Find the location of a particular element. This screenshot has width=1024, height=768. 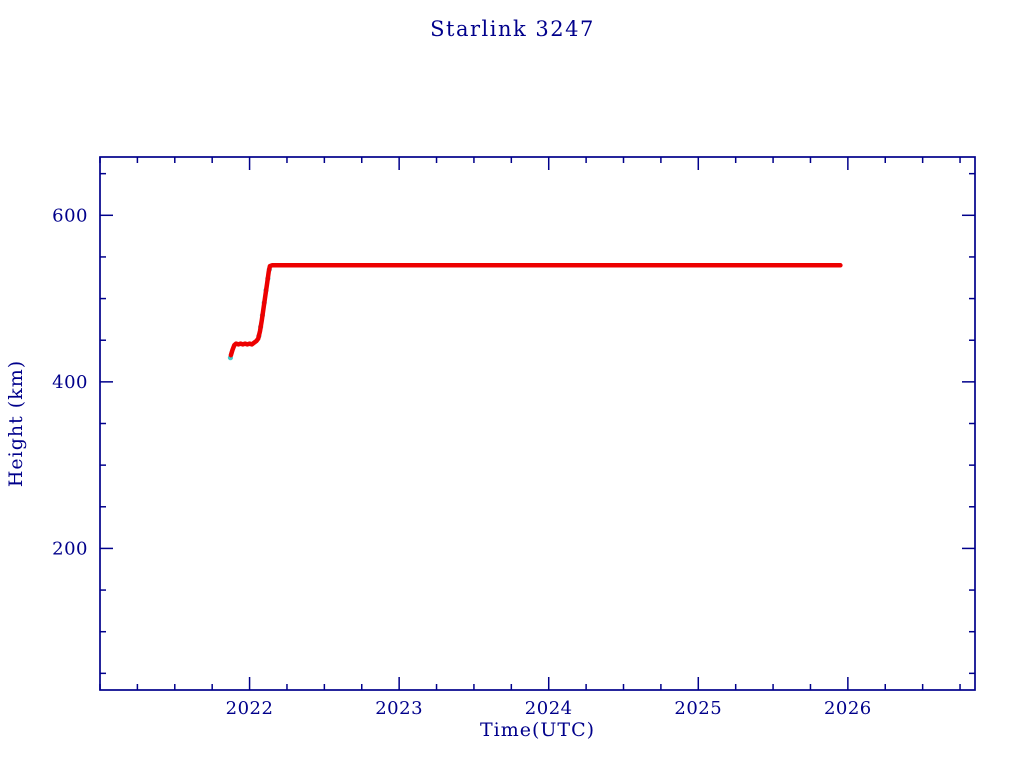

x-tick-label: 2023 is located at coordinates (399, 708).